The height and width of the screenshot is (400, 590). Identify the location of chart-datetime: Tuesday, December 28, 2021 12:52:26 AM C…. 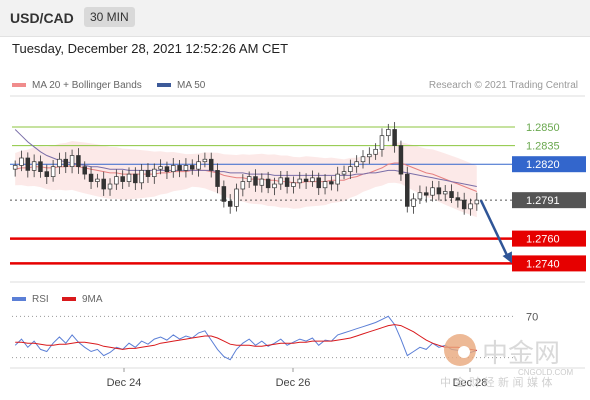
(150, 48).